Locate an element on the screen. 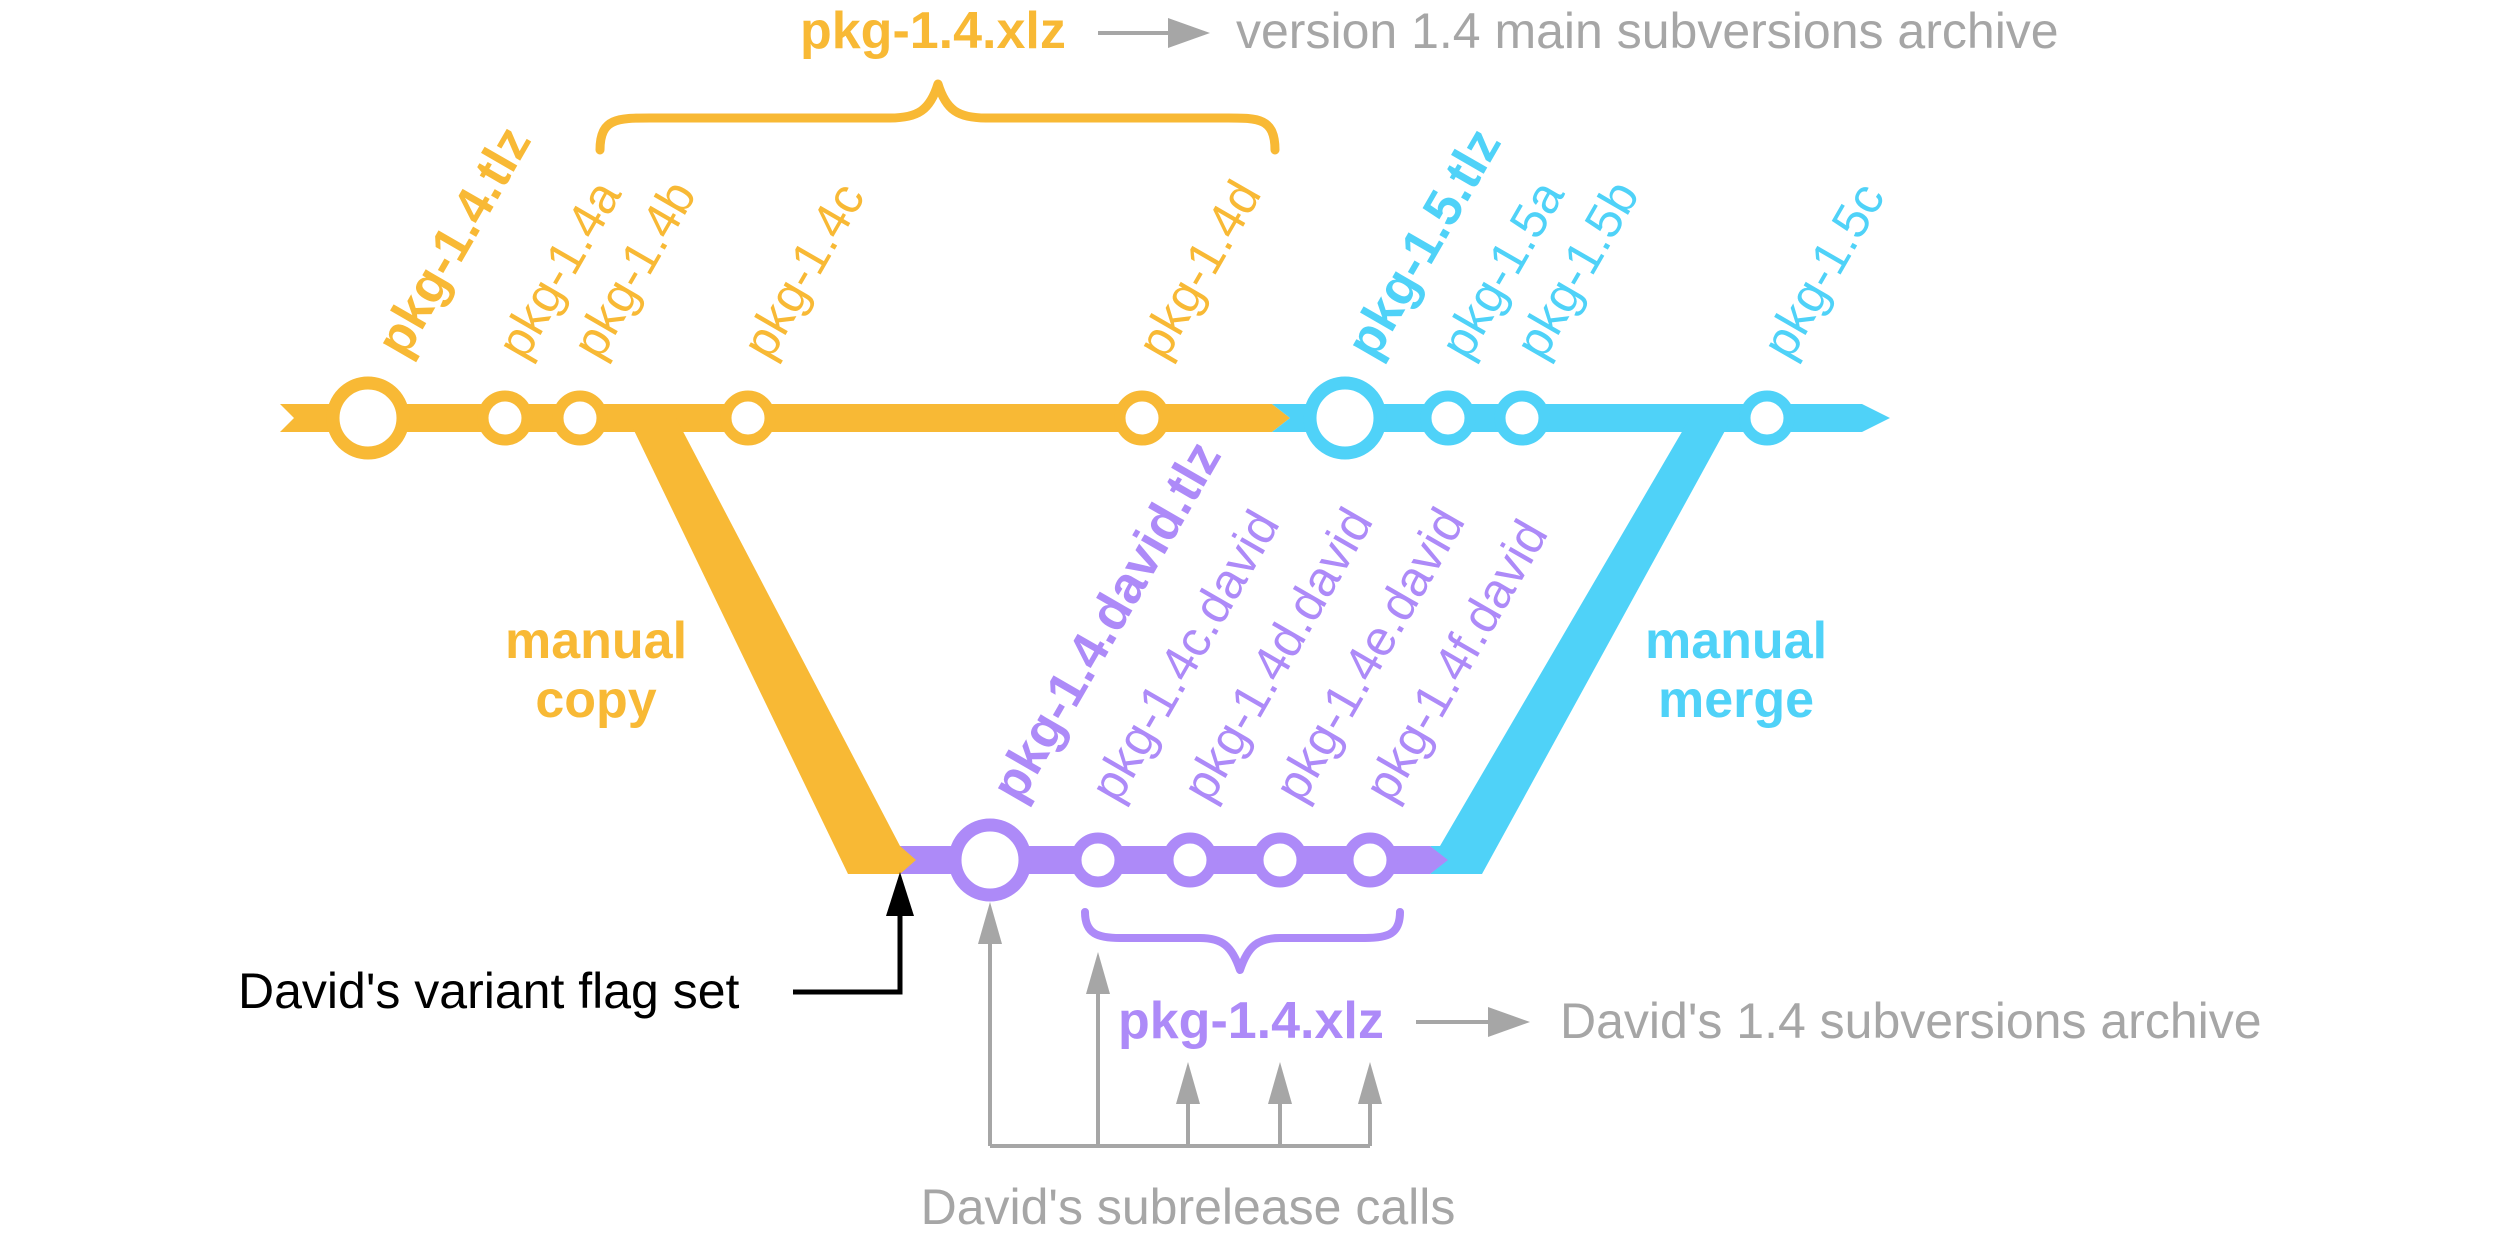 Image resolution: width=2502 pixels, height=1242 pixels. manual-merge-line1: manual is located at coordinates (1736, 641).